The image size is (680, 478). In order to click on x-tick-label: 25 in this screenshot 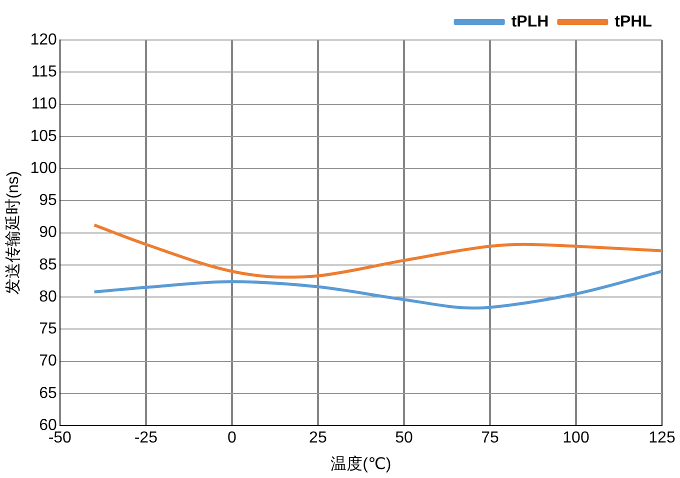, I will do `click(318, 438)`.